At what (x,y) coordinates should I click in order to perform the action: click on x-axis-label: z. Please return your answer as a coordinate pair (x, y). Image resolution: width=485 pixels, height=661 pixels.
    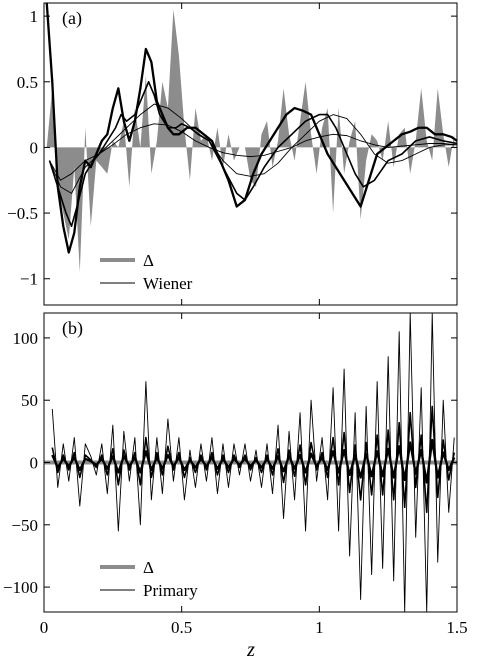
    Looking at the image, I should click on (250, 650).